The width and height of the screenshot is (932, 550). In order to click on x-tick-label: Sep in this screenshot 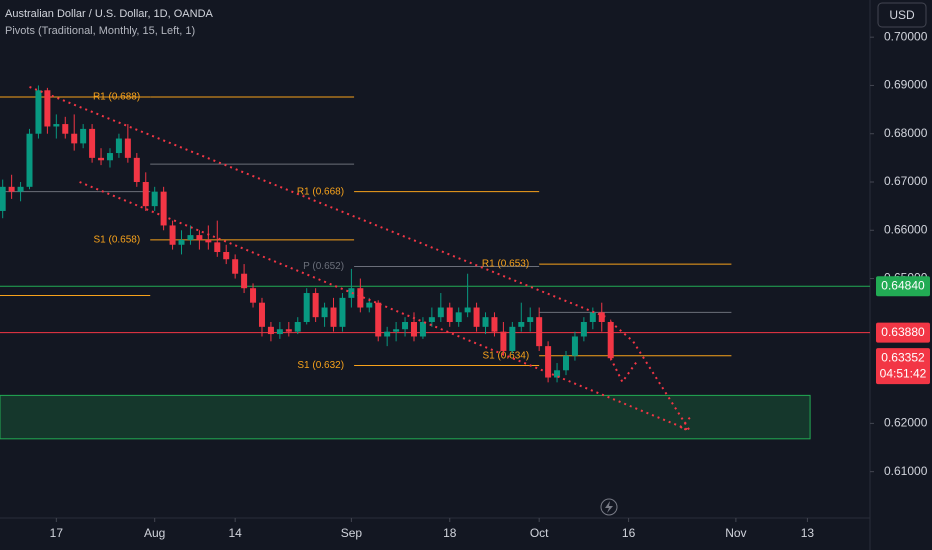, I will do `click(352, 533)`.